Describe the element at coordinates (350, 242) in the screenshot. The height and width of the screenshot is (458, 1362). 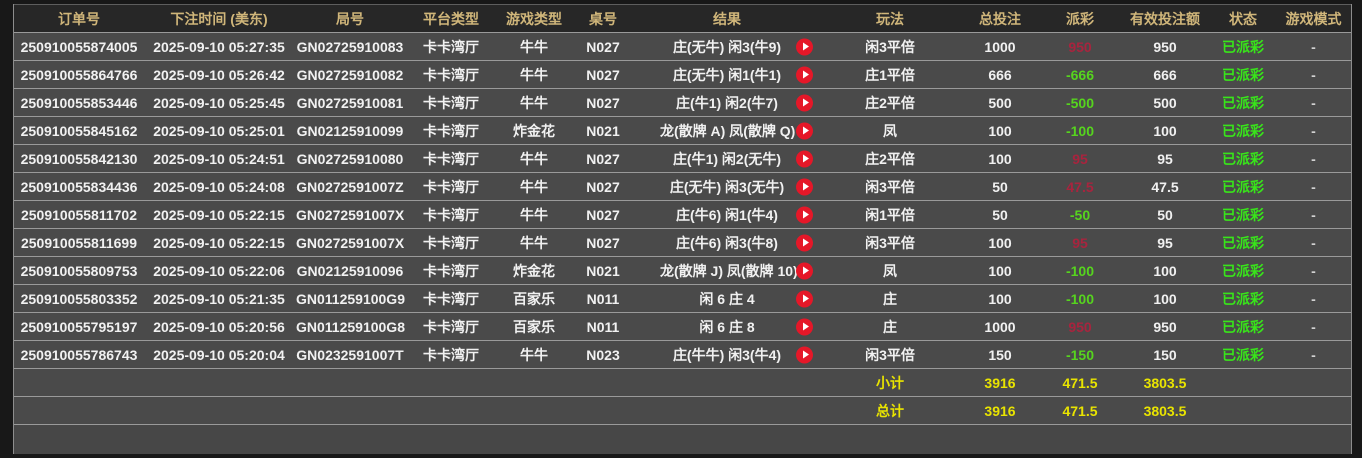
I see `cell-round_no: GN0272591007X` at that location.